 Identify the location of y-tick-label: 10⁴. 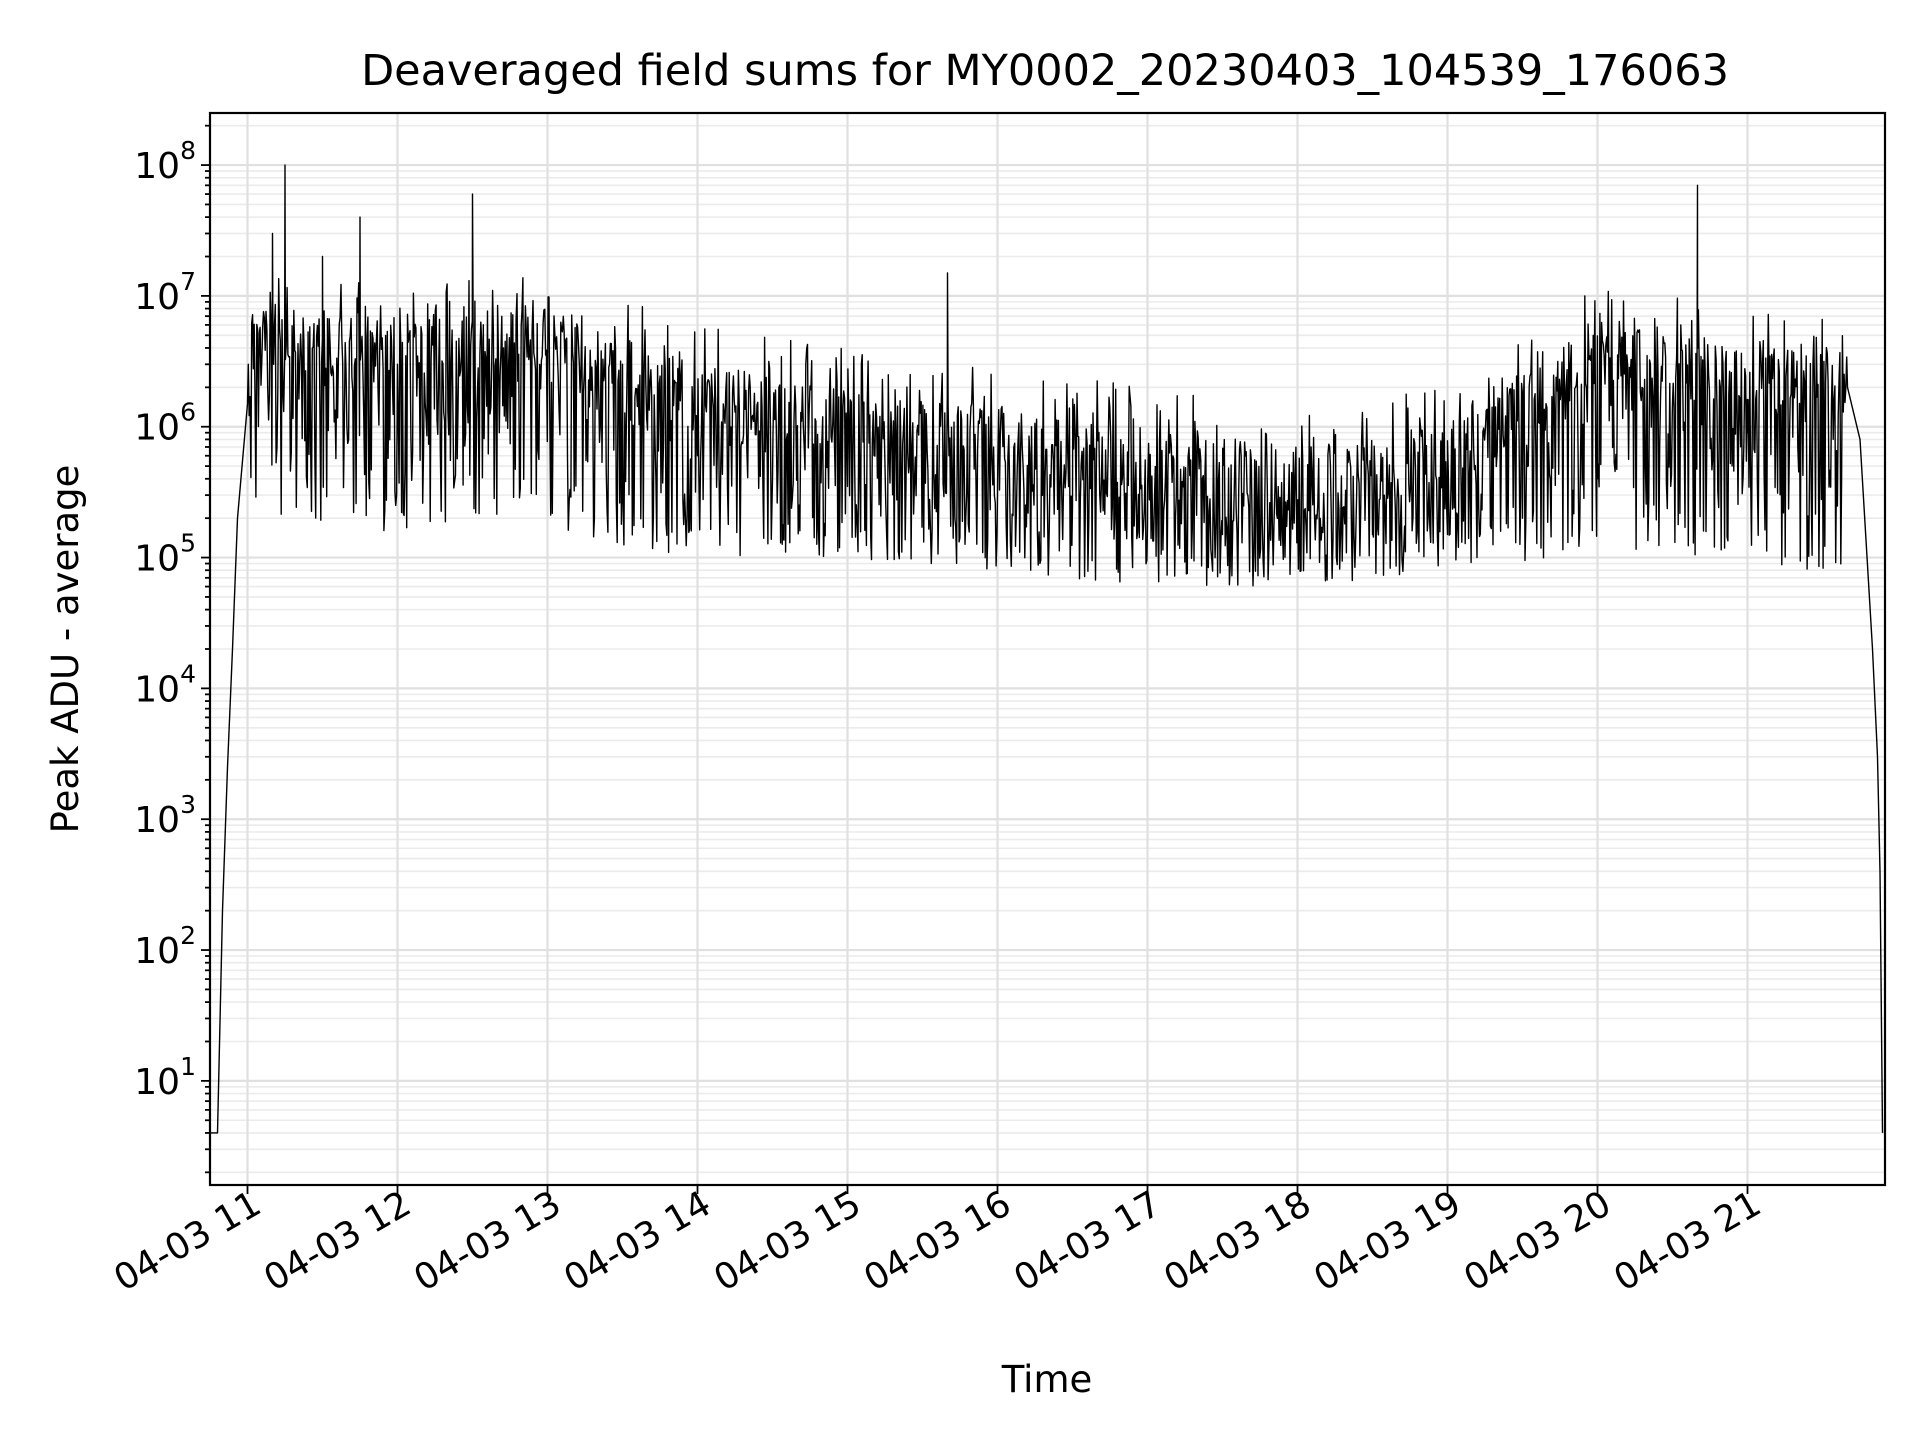
(165, 684).